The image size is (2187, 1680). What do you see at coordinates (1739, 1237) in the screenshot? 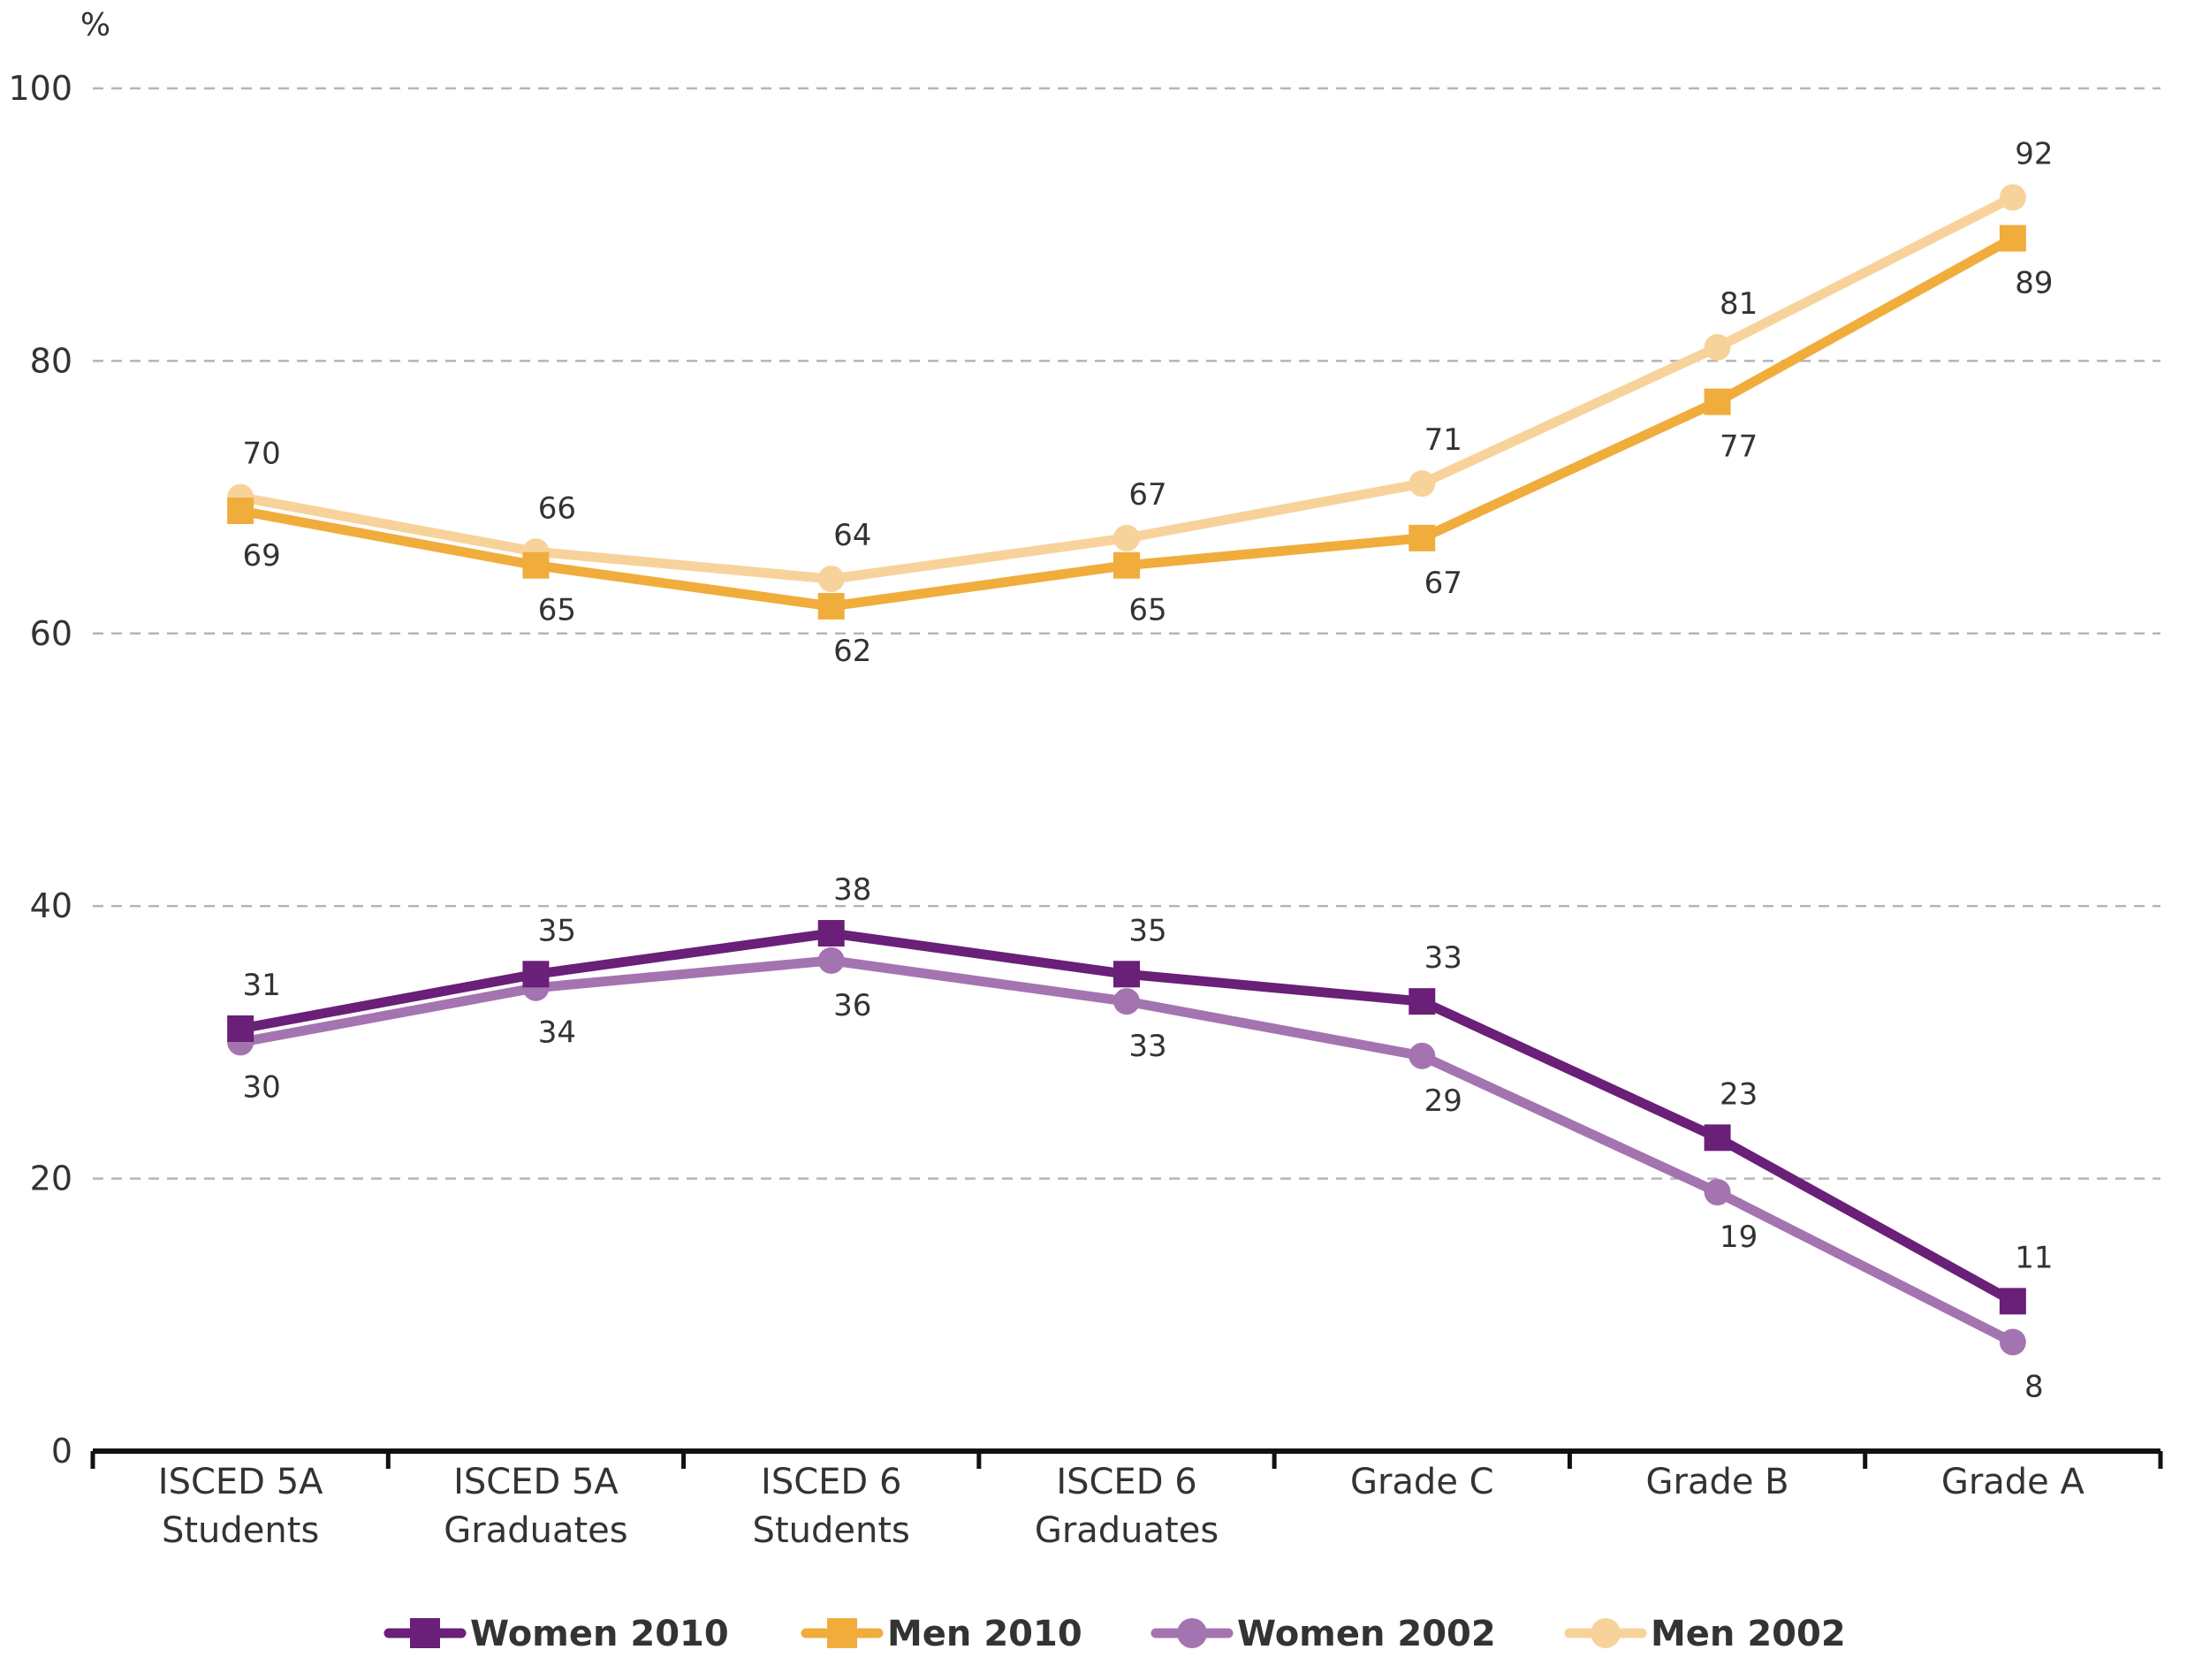
I see `data-label: 19` at bounding box center [1739, 1237].